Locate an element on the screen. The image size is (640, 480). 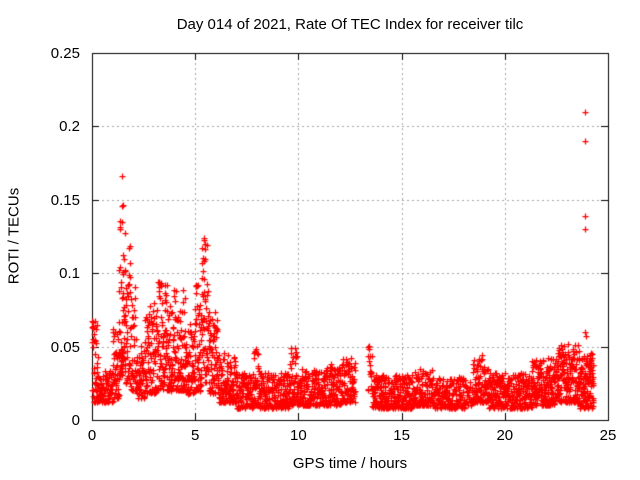
x-axis-label: GPS time / hours is located at coordinates (350, 463).